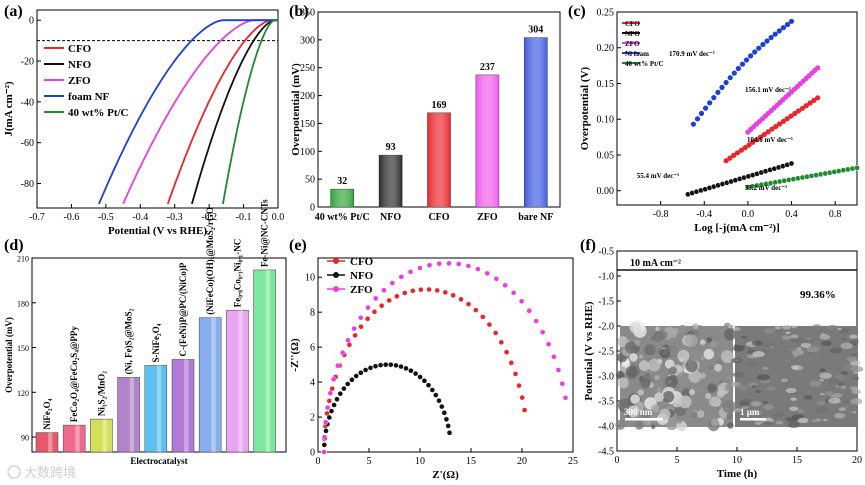  What do you see at coordinates (797, 376) in the screenshot?
I see `sem-image-right` at bounding box center [797, 376].